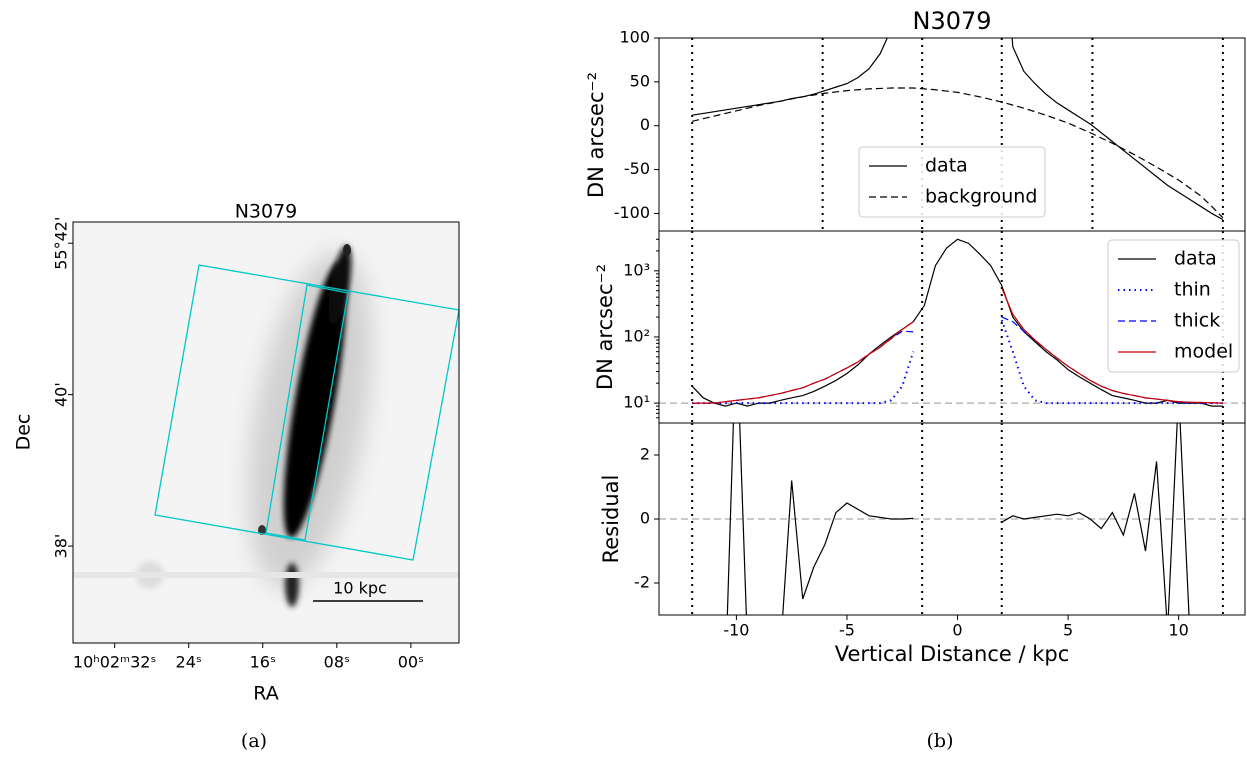 The width and height of the screenshot is (1247, 763). Describe the element at coordinates (337, 662) in the screenshot. I see `x-tick-label: 08ˢ` at that location.